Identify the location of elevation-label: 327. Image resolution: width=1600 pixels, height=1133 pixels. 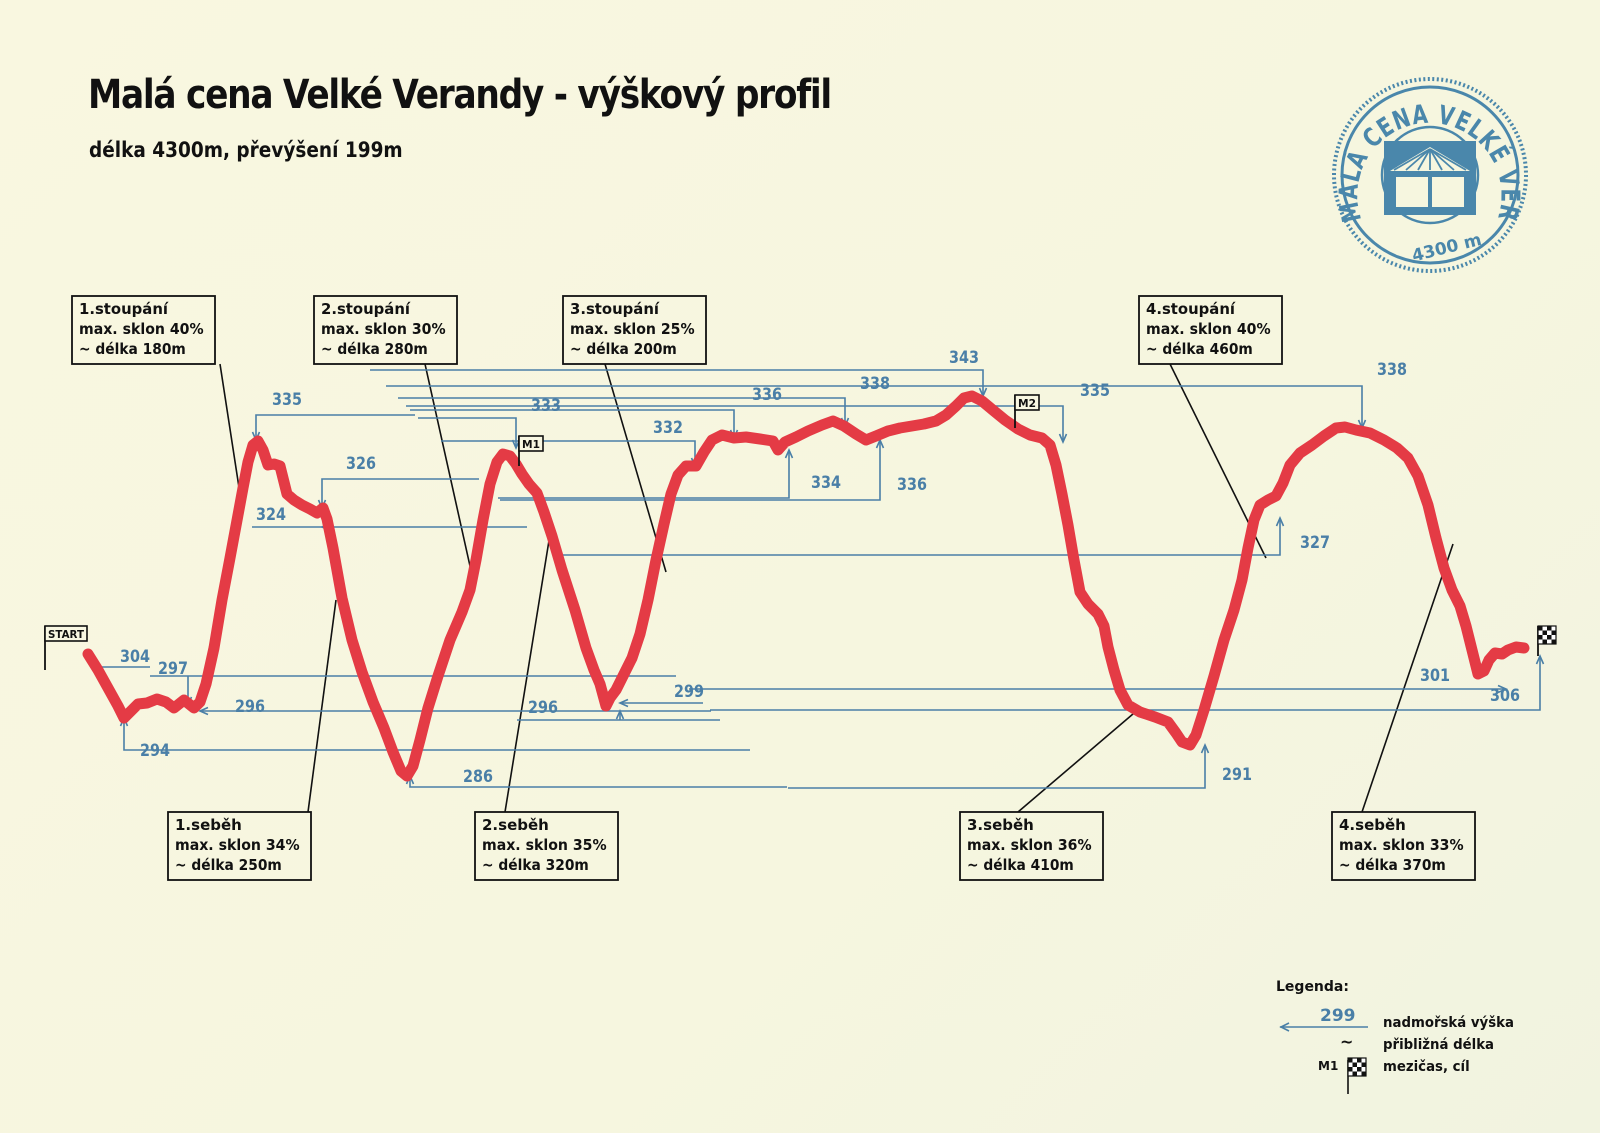
(1315, 543).